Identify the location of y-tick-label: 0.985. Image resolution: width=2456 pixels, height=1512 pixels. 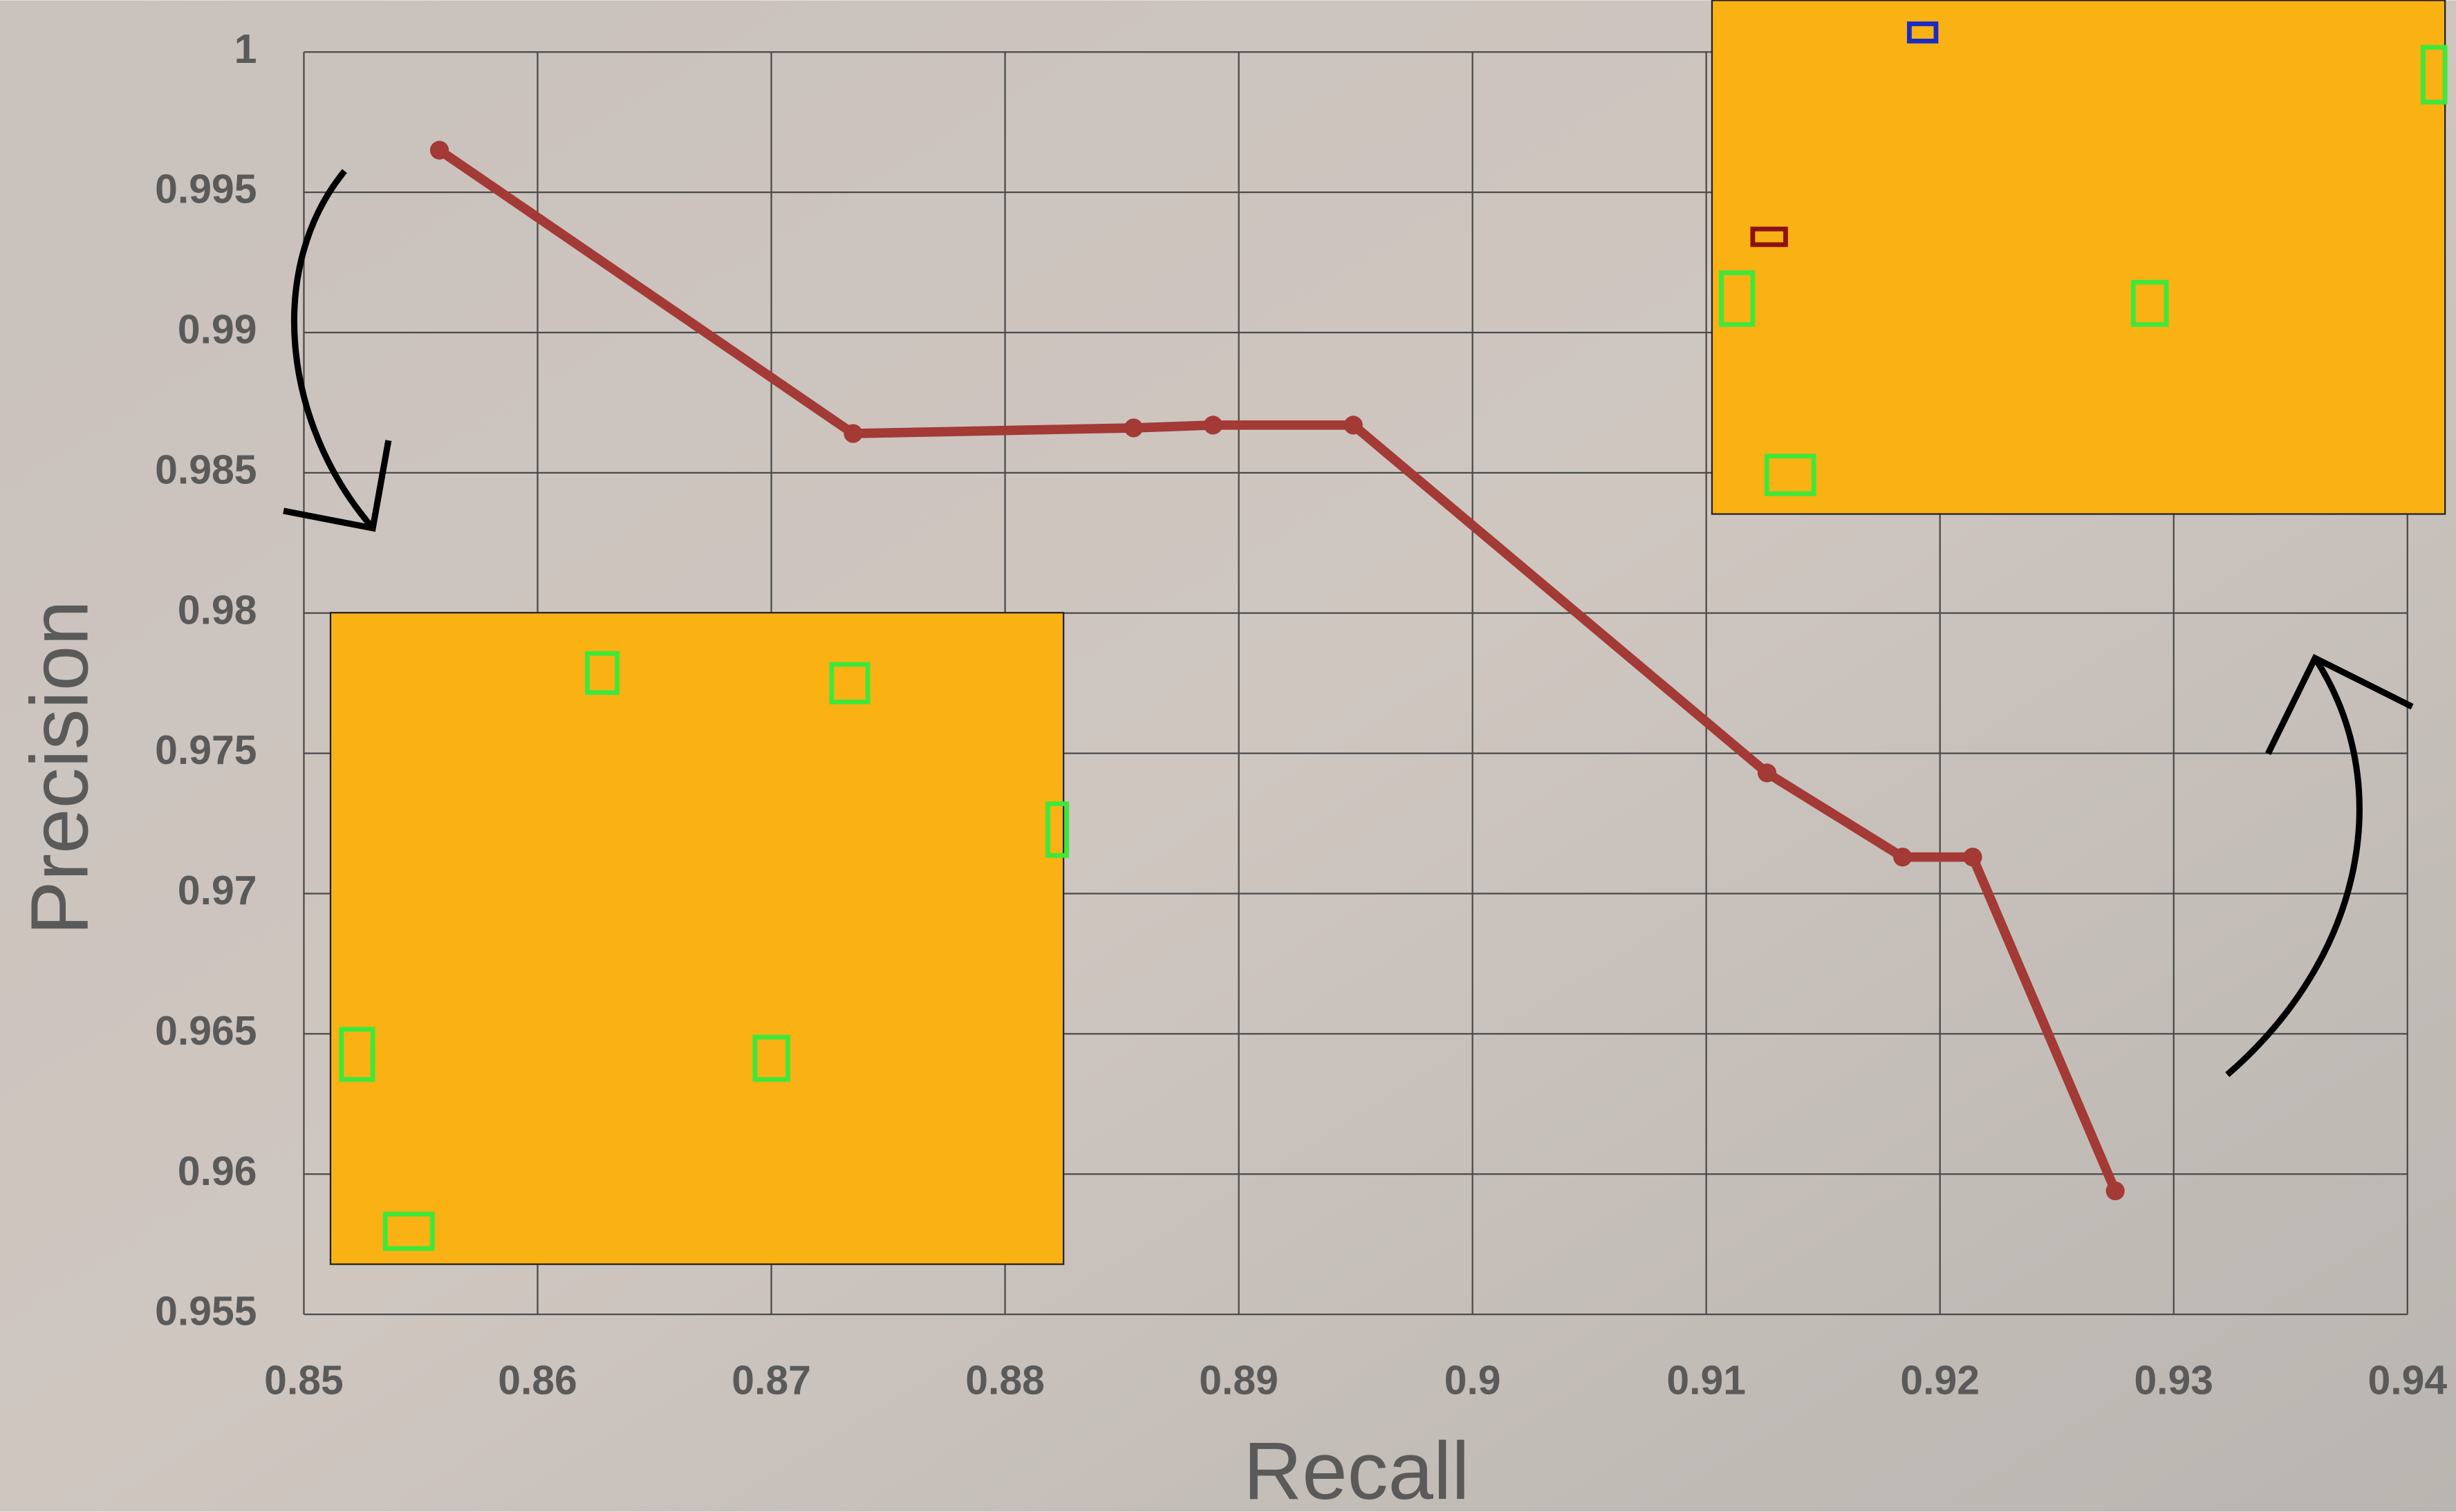
(206, 469).